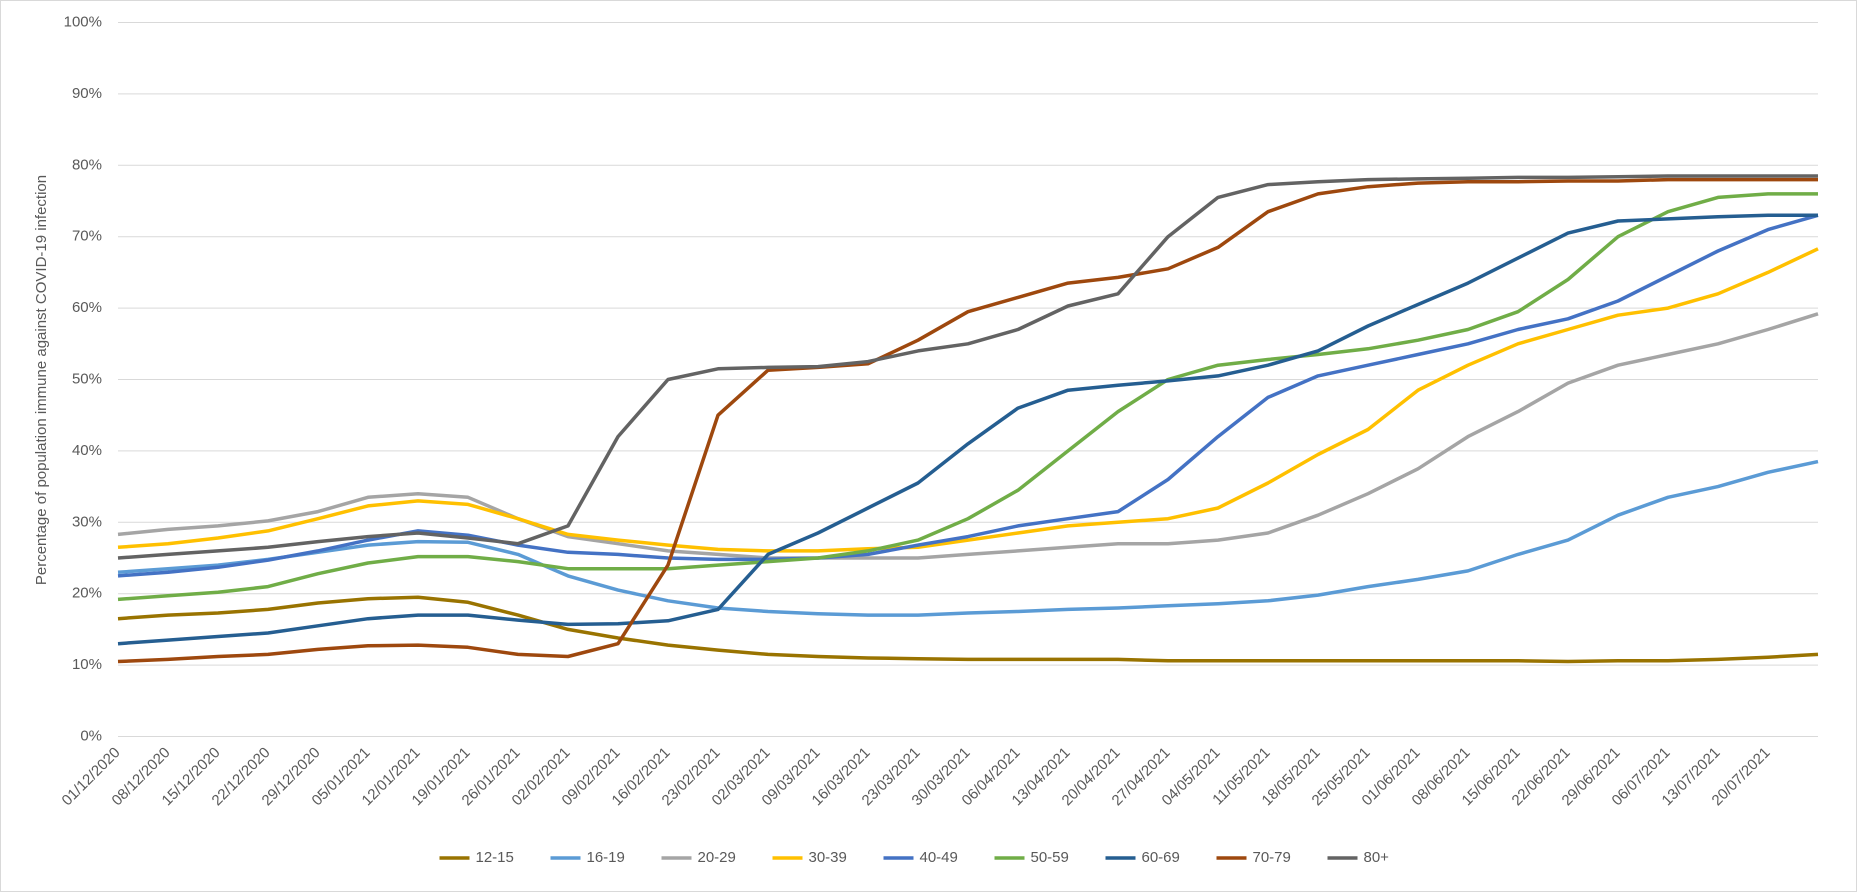 This screenshot has width=1857, height=892. I want to click on y-tick-label: 50%, so click(87, 378).